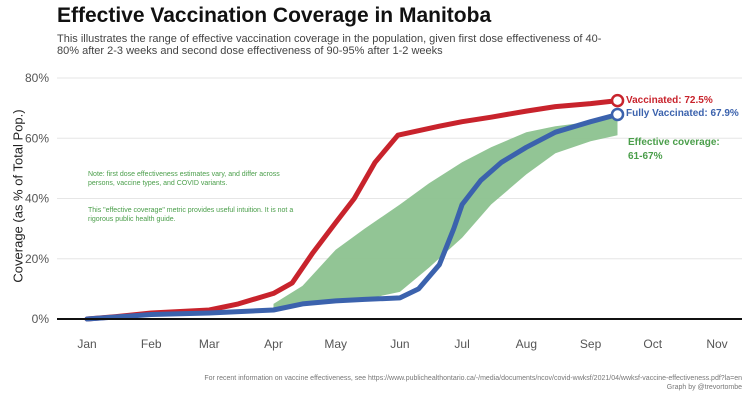 This screenshot has height=400, width=750. I want to click on x-tick-label: Jun, so click(399, 344).